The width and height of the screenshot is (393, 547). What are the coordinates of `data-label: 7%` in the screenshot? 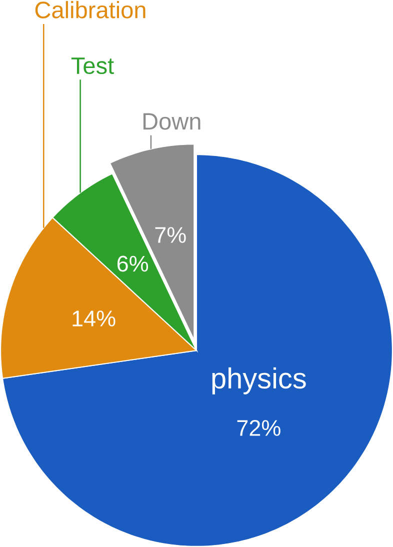 It's located at (170, 235).